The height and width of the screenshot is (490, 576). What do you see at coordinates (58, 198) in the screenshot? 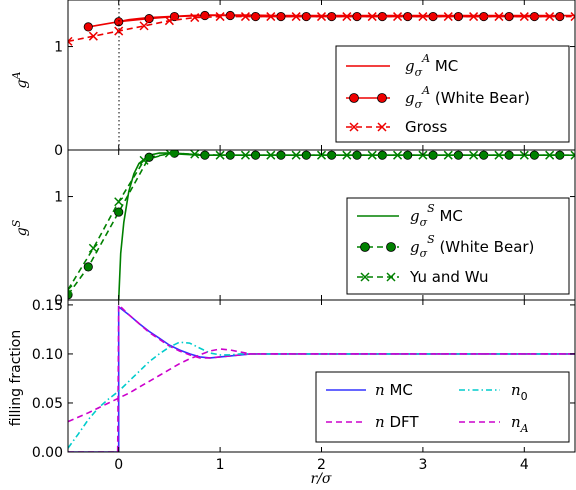
I see `middle-ytick-label: 1` at bounding box center [58, 198].